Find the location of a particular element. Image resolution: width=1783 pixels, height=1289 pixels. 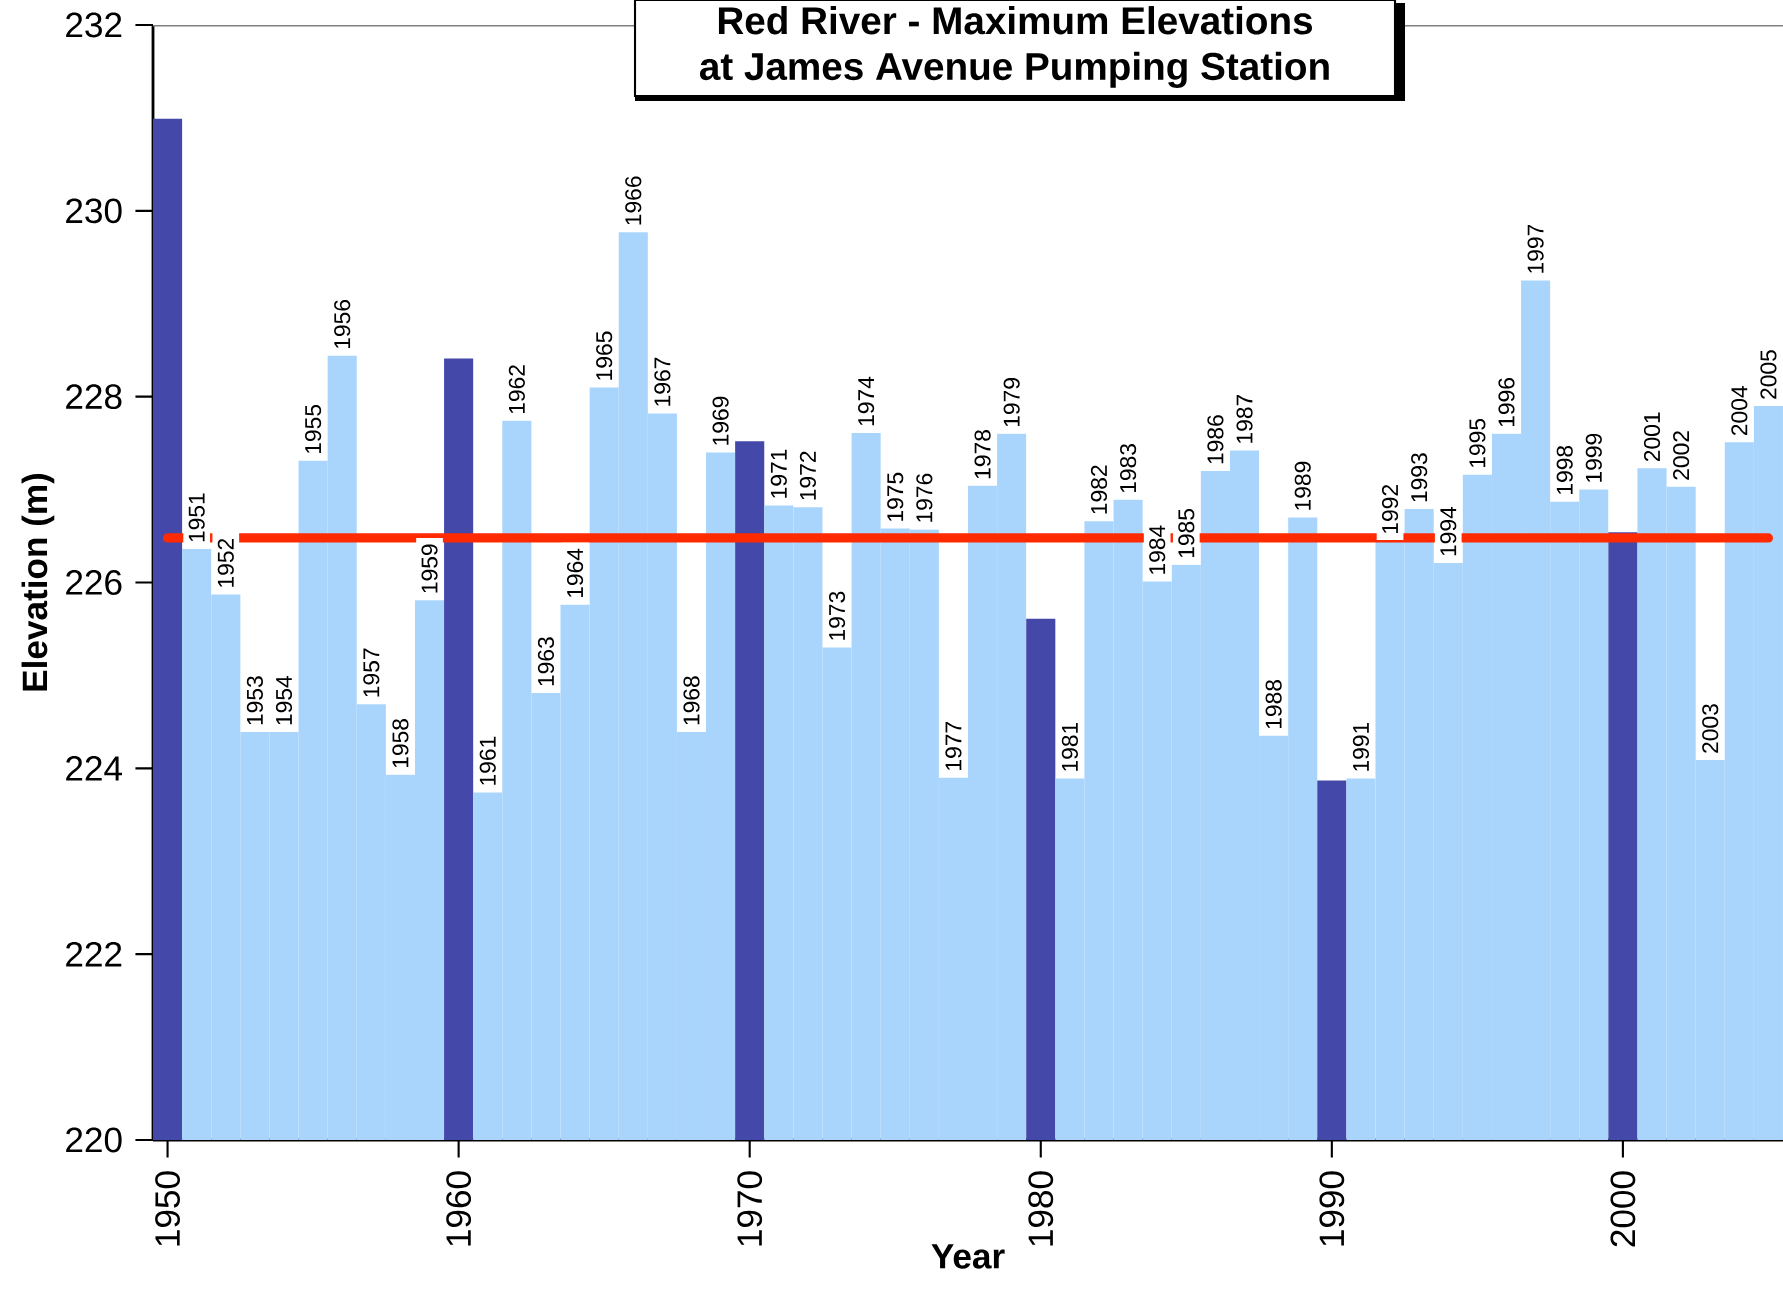

annotation: 1976 is located at coordinates (924, 497).